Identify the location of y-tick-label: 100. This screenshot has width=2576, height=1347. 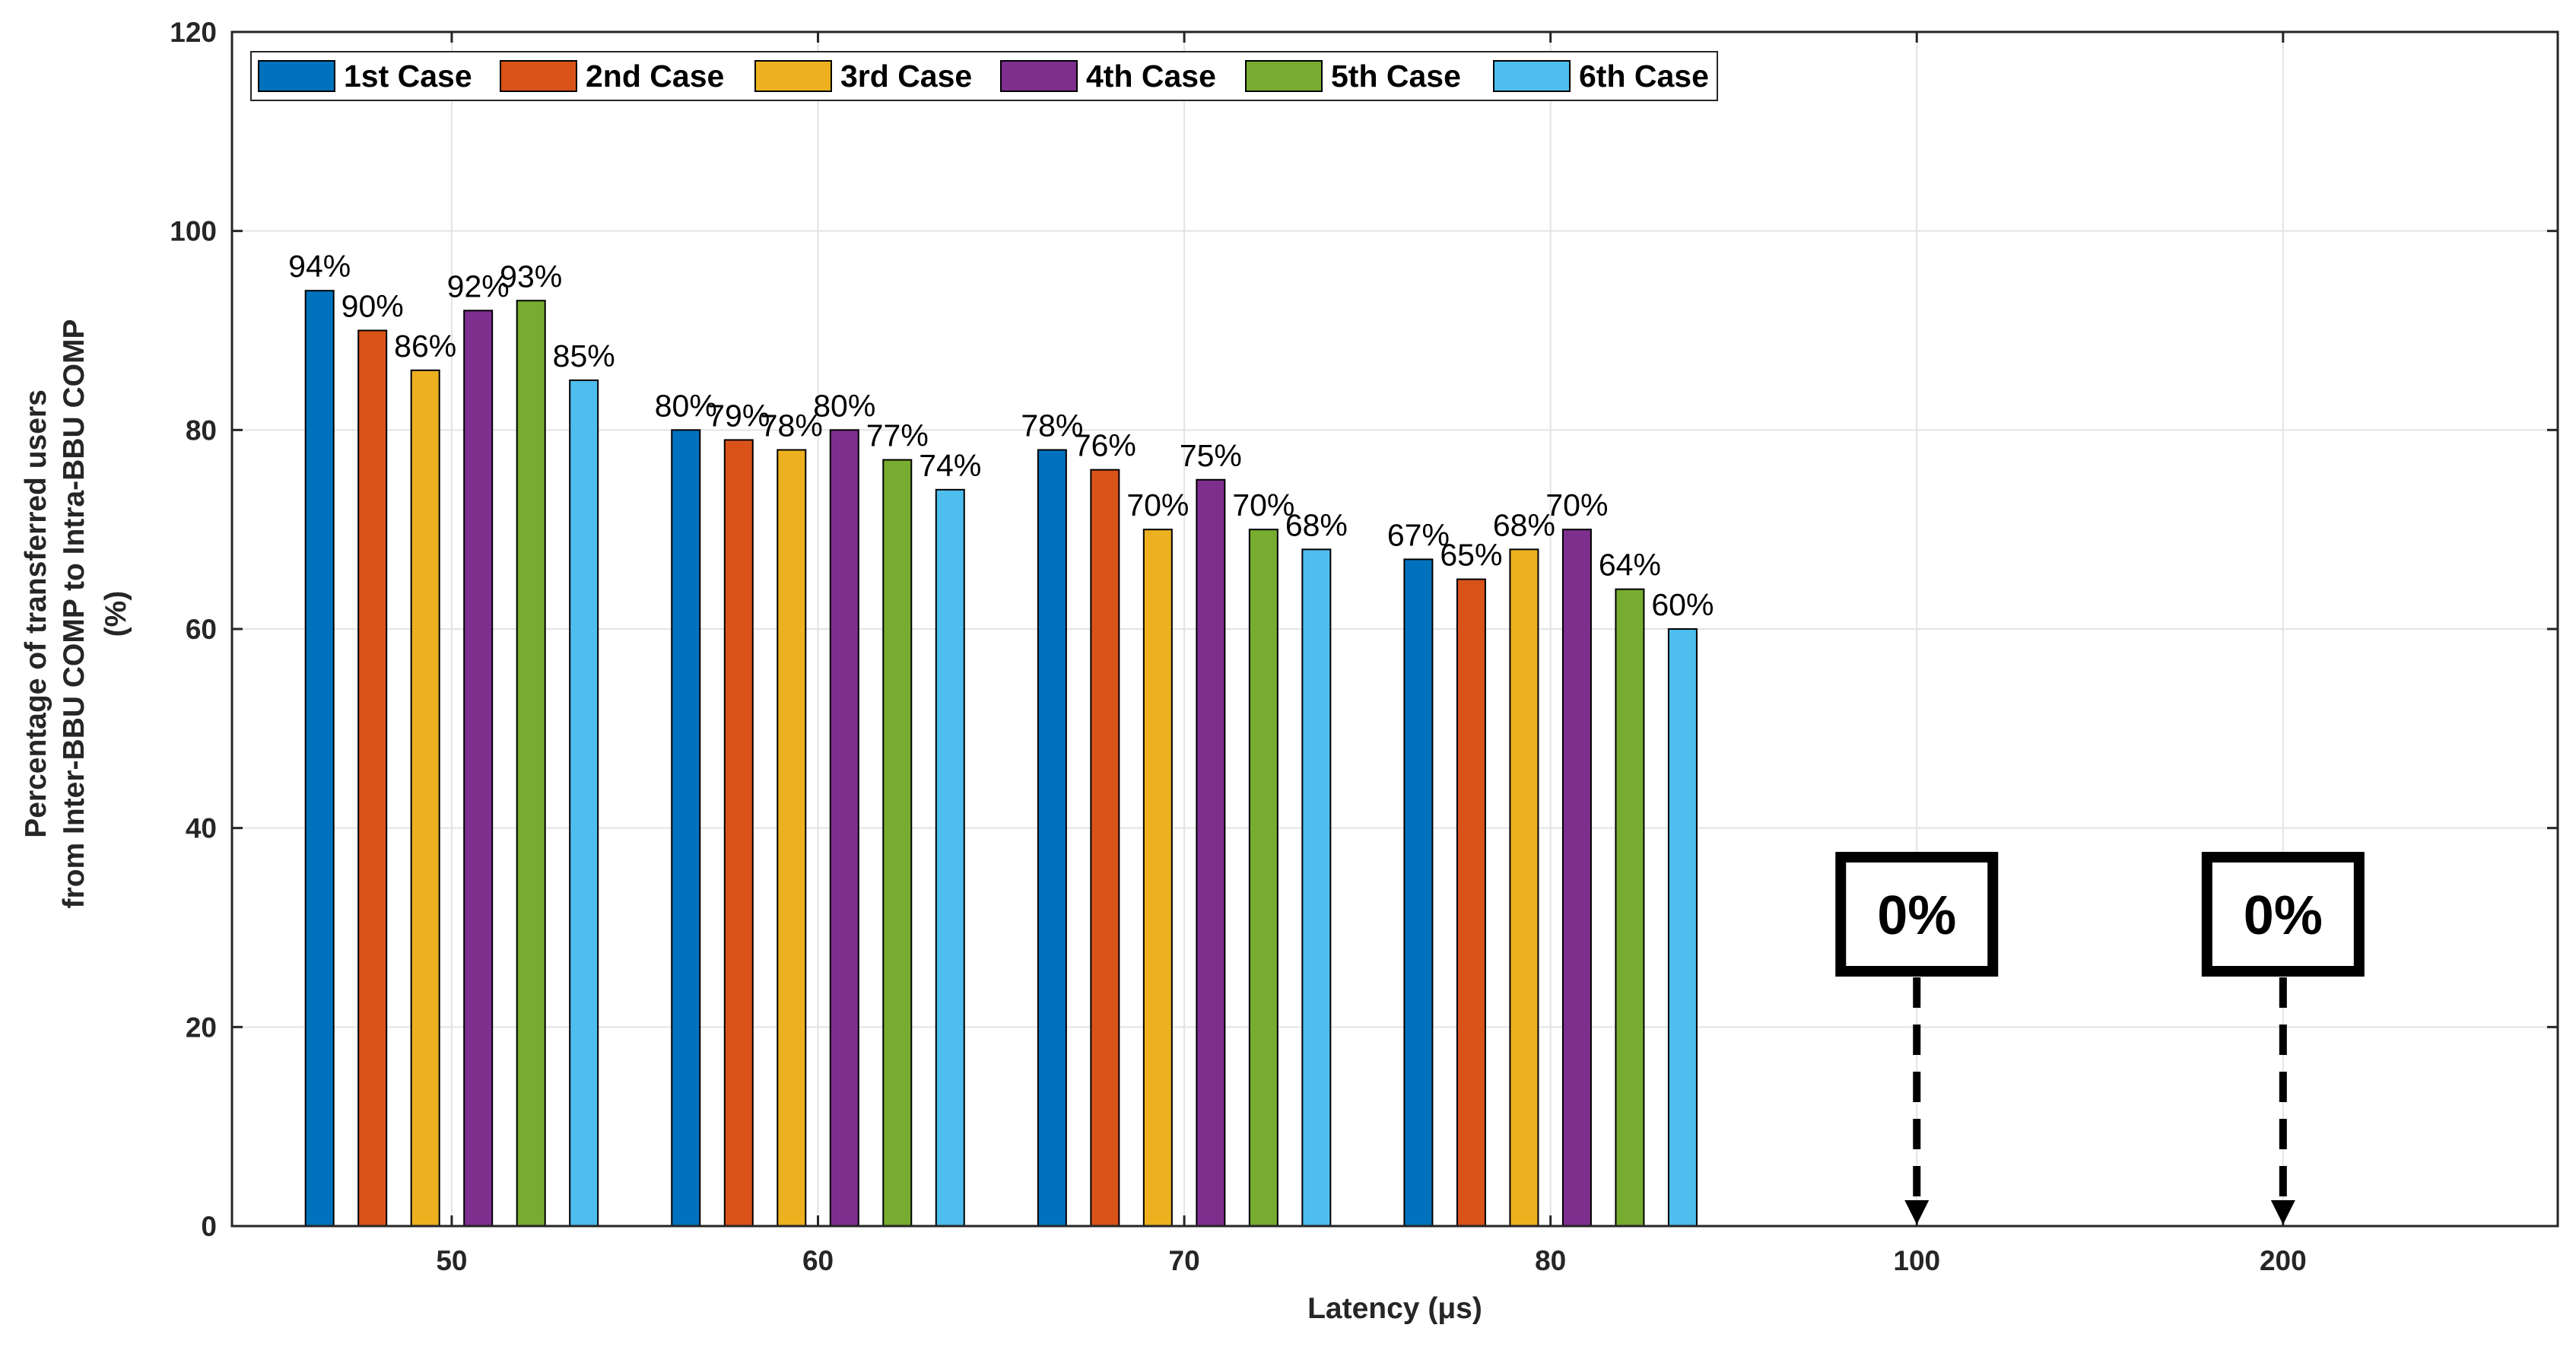
(193, 232).